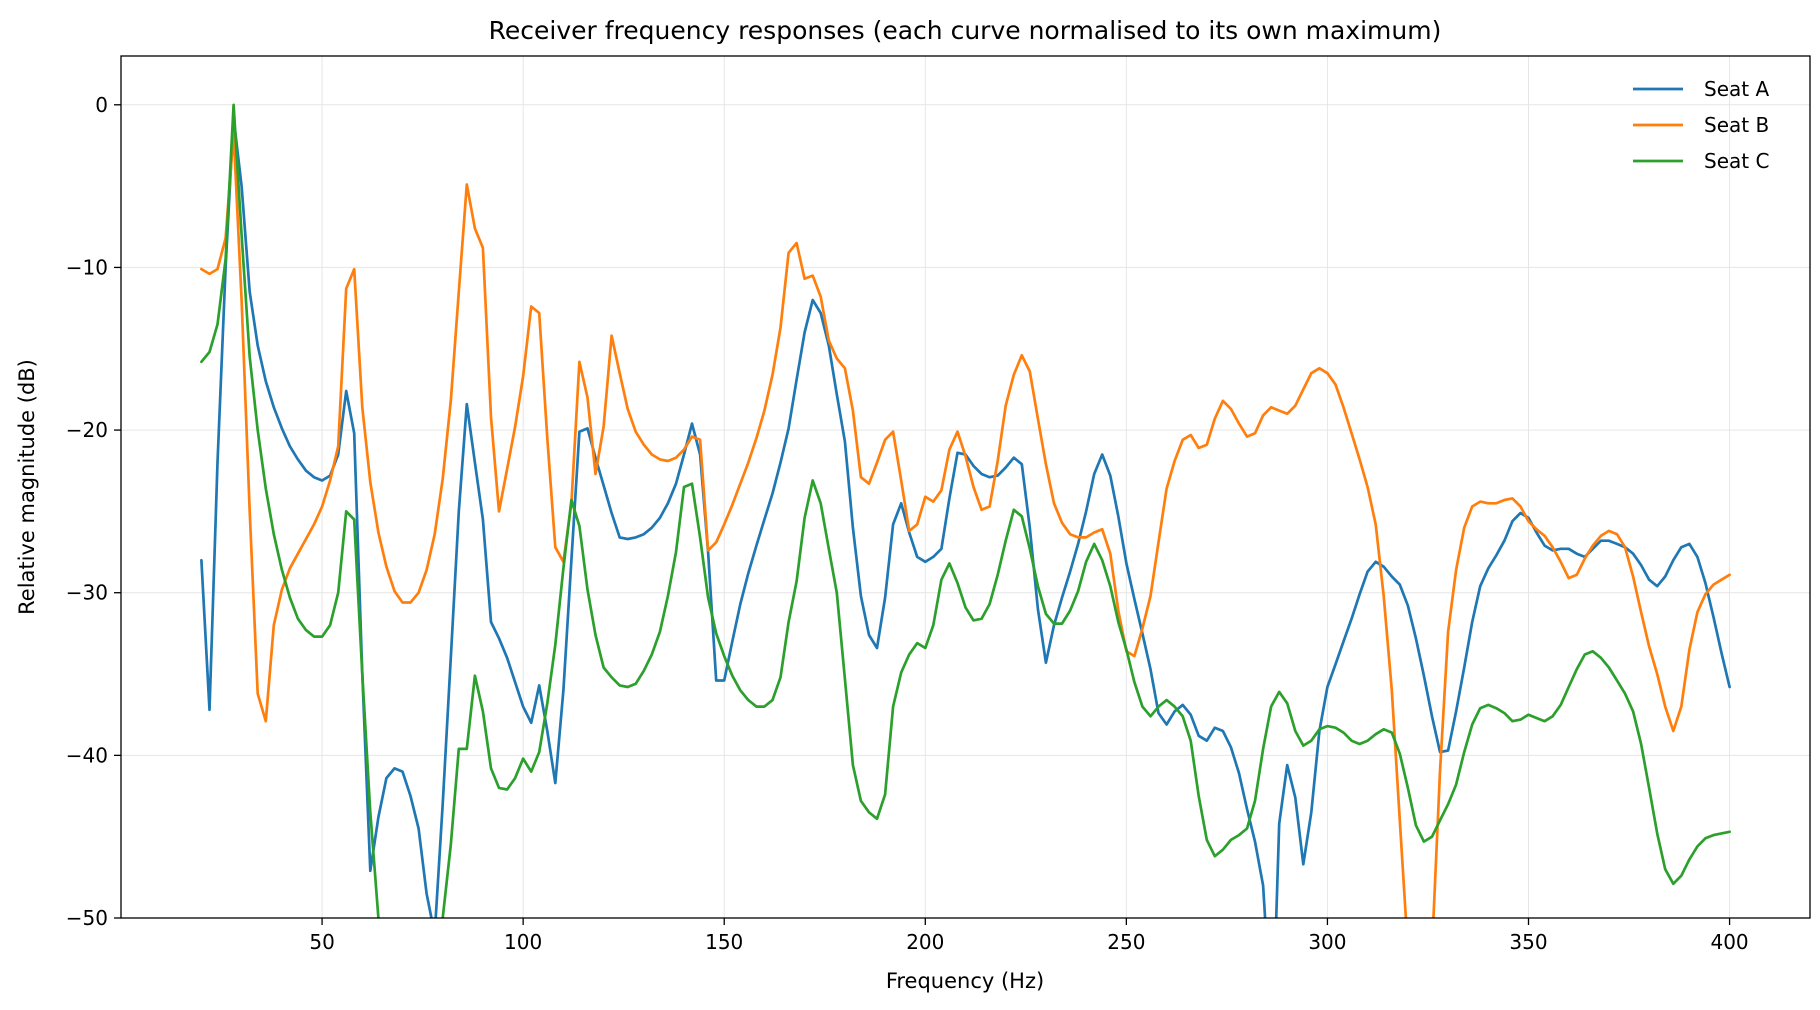 The height and width of the screenshot is (1010, 1820). I want to click on legend: Seat A Seat B Seat C, so click(1701, 125).